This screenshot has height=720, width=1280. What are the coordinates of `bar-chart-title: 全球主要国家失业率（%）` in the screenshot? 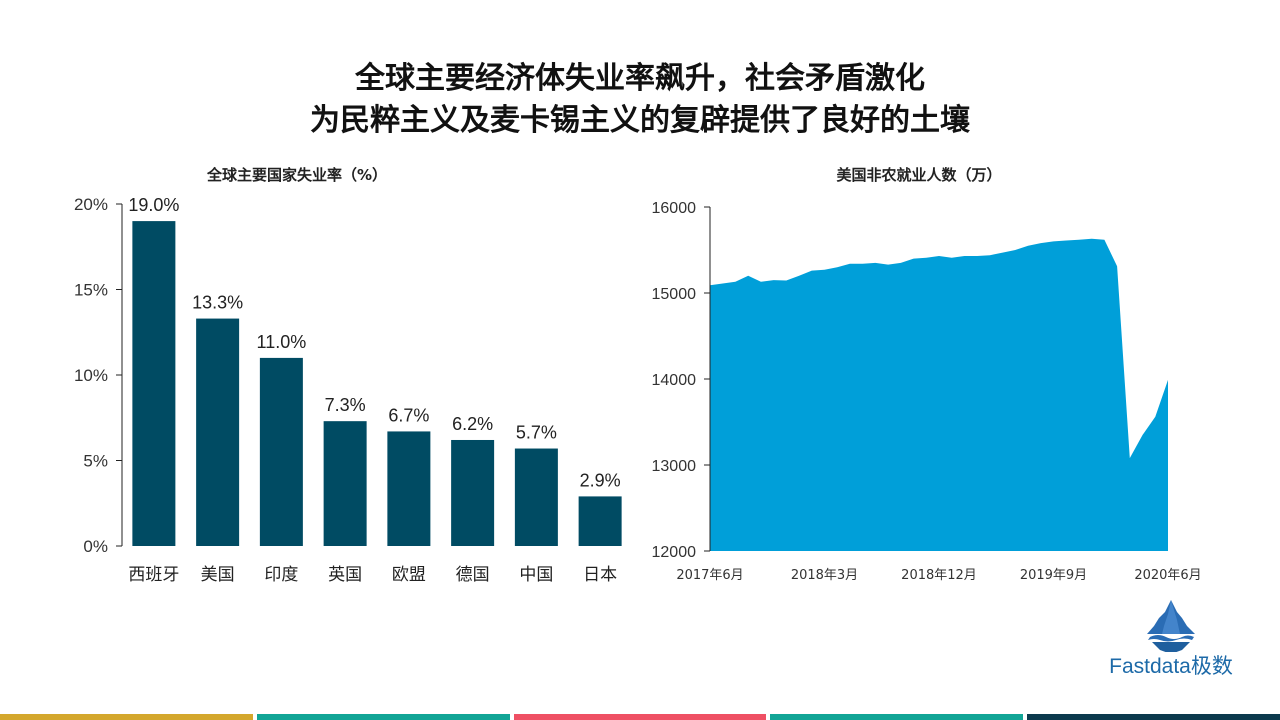 It's located at (296, 175).